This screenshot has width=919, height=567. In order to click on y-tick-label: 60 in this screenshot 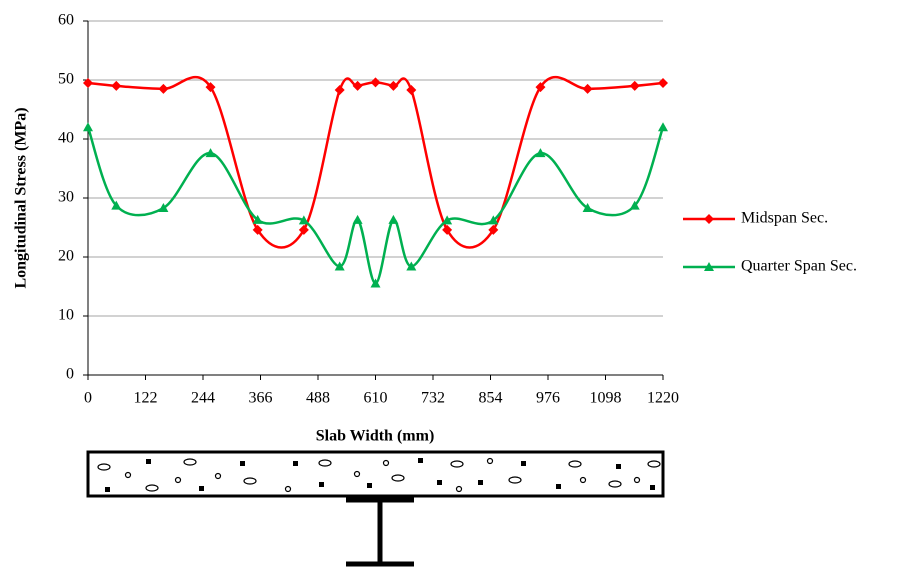, I will do `click(66, 20)`.